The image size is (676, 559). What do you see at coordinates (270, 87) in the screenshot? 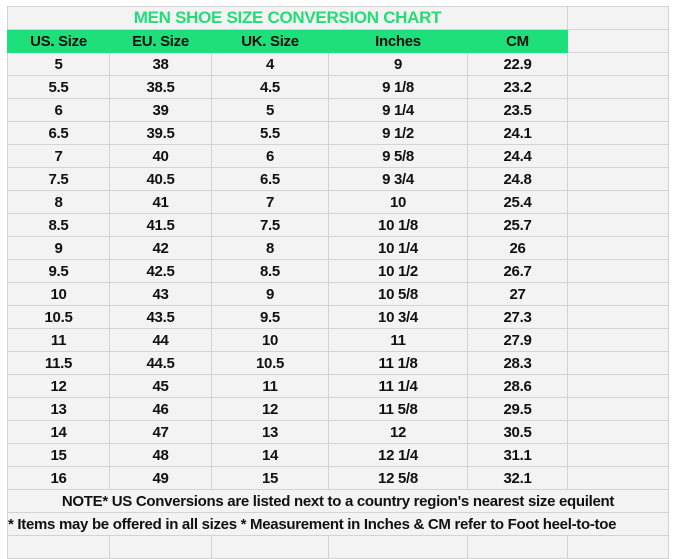
I see `table-cell: 4.5` at bounding box center [270, 87].